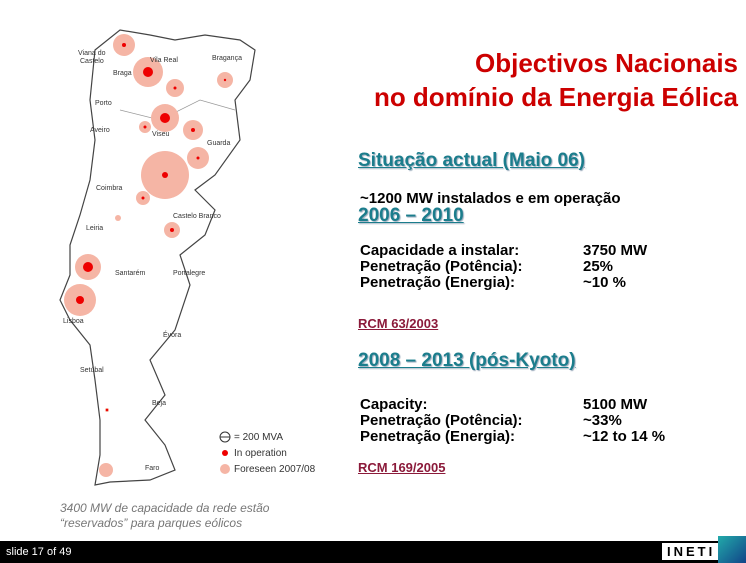 This screenshot has height=563, width=746. Describe the element at coordinates (92, 53) in the screenshot. I see `place-label: Viana do` at that location.